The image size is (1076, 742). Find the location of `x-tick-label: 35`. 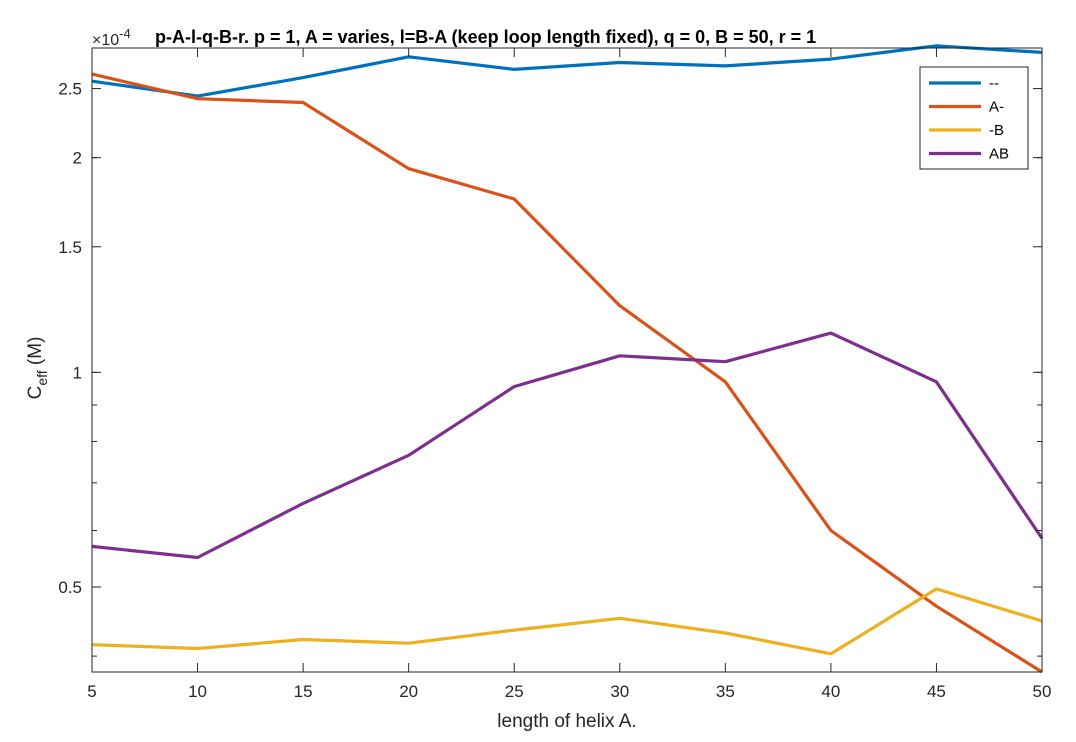

x-tick-label: 35 is located at coordinates (725, 691).